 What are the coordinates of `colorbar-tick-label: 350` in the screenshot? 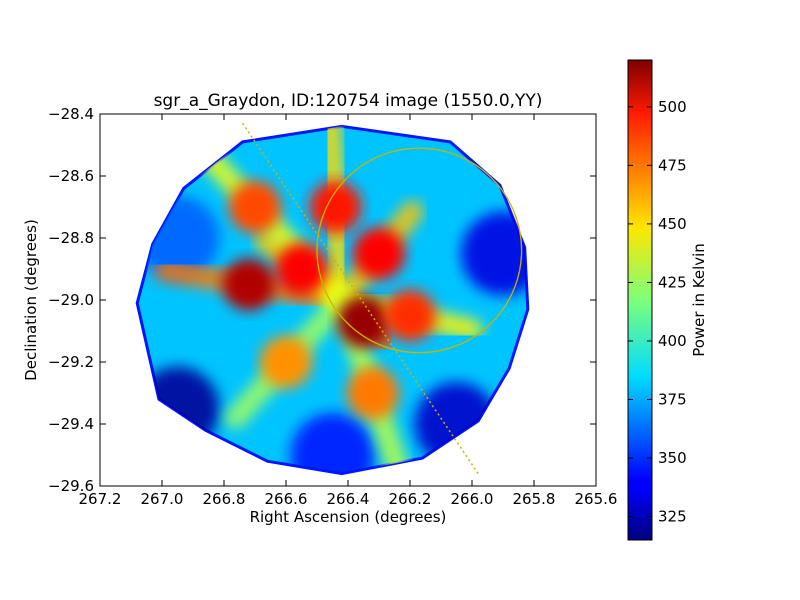 It's located at (672, 458).